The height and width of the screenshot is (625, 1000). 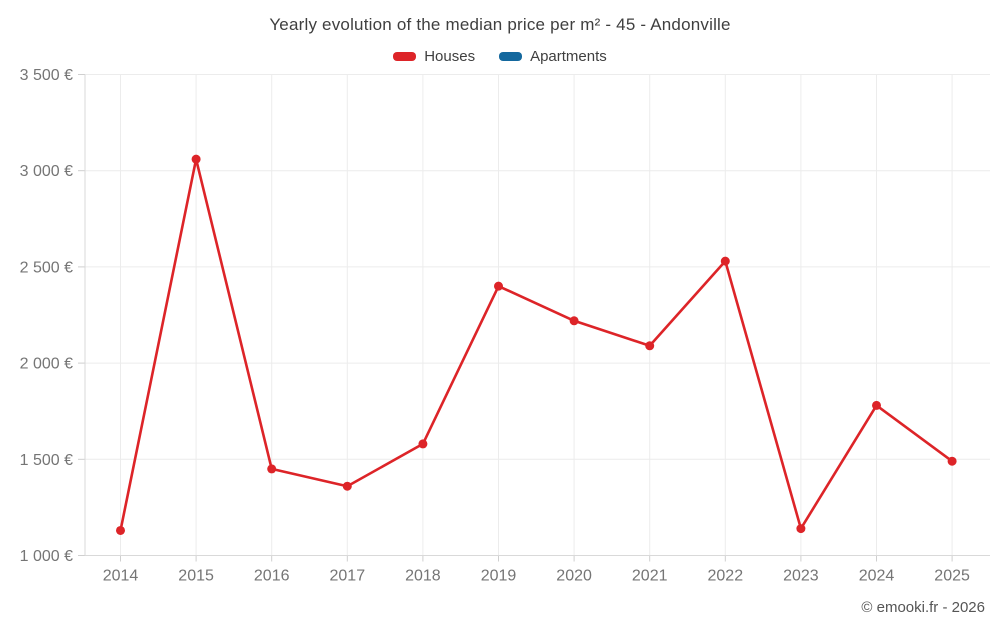 I want to click on x-tick-label: 2023, so click(x=801, y=576).